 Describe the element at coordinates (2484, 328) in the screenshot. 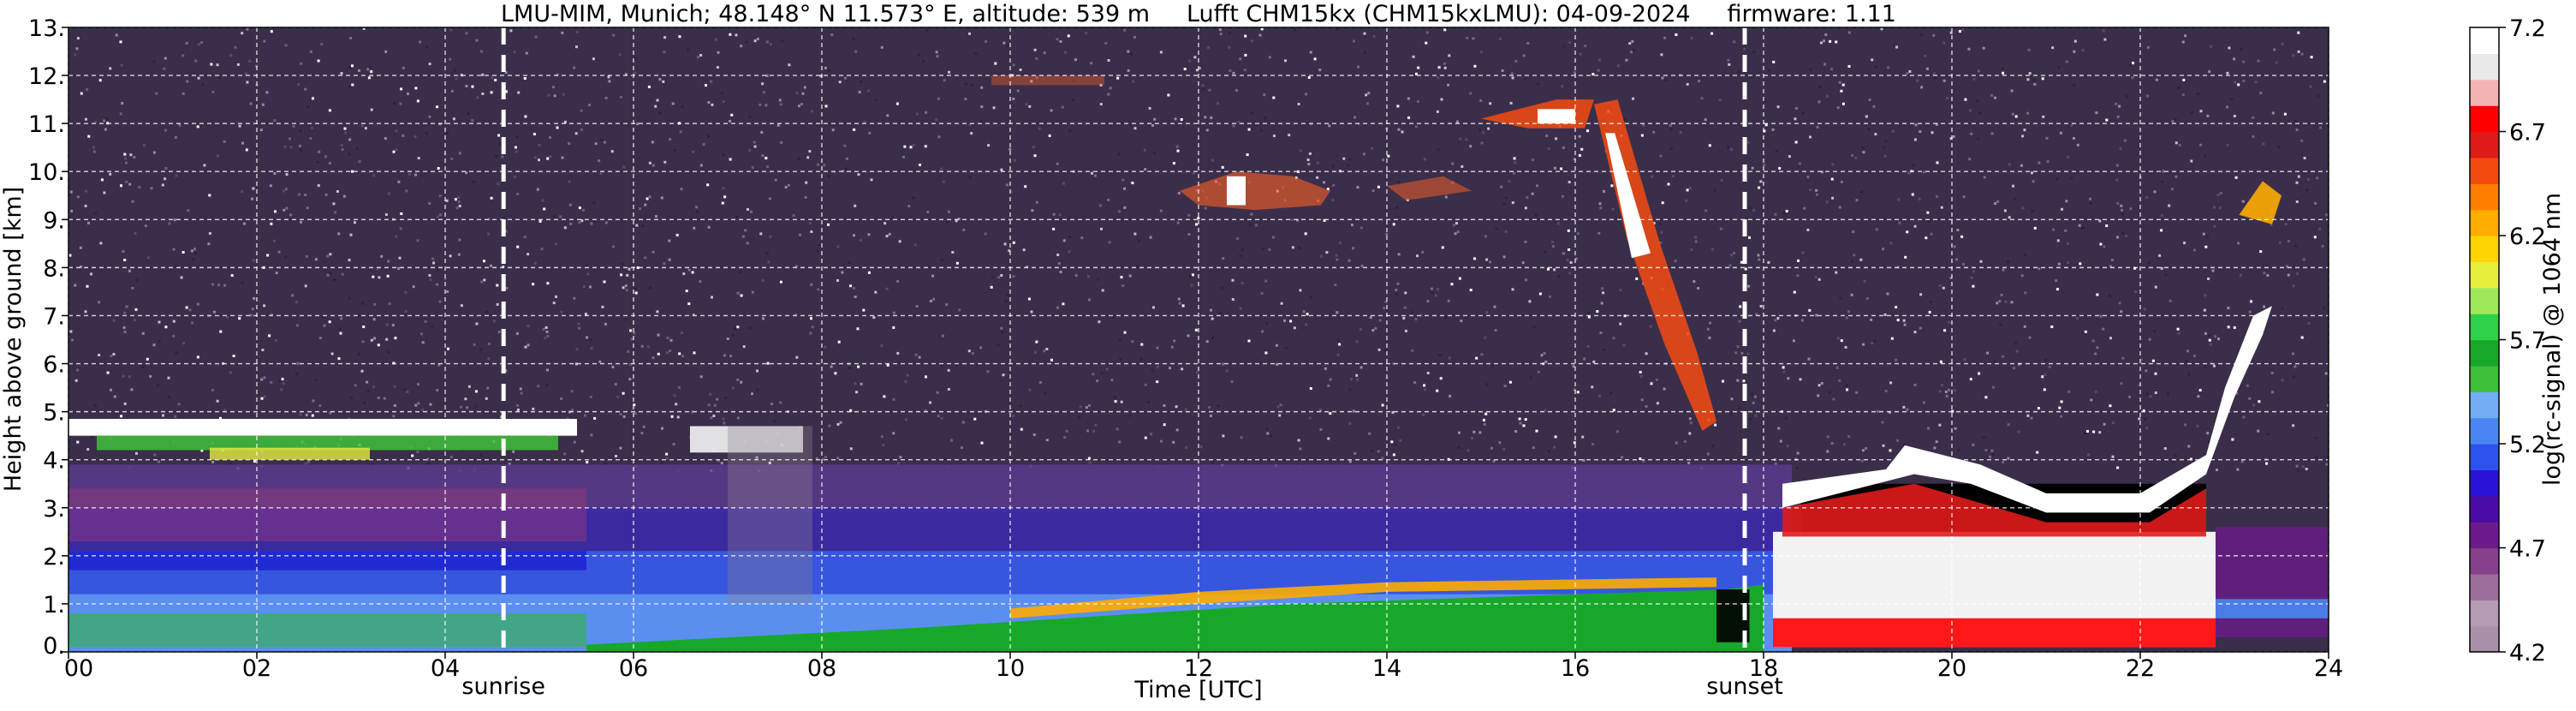

I see `colorbar-segment` at that location.